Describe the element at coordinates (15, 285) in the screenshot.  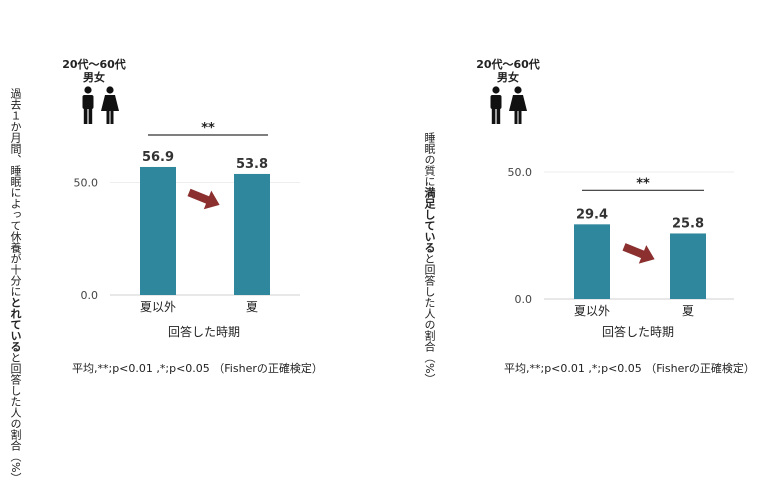
I see `y-axis-label-1: 過去１か月間、睡眠によって休養が十分にとれていると回答した人の割合（%）` at that location.